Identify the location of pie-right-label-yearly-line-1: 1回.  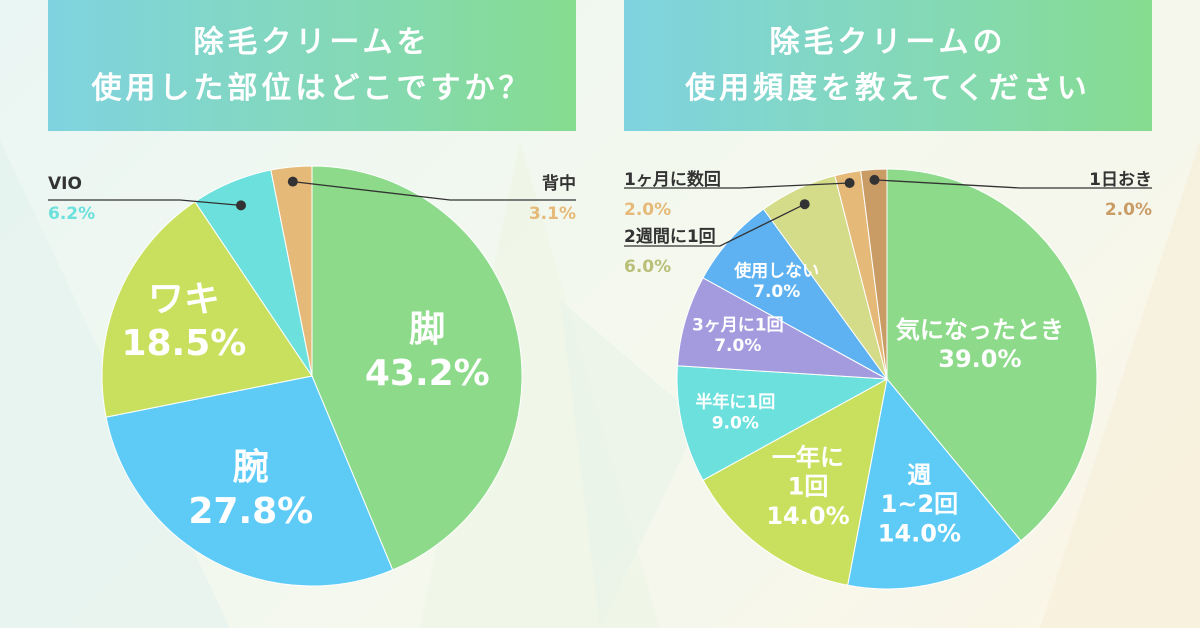
(808, 487).